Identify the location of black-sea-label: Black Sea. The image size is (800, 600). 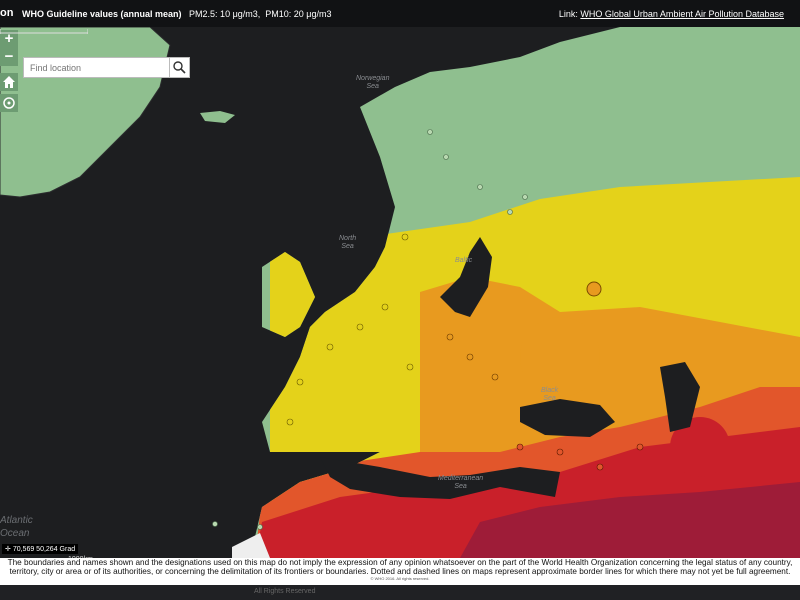
(549, 395).